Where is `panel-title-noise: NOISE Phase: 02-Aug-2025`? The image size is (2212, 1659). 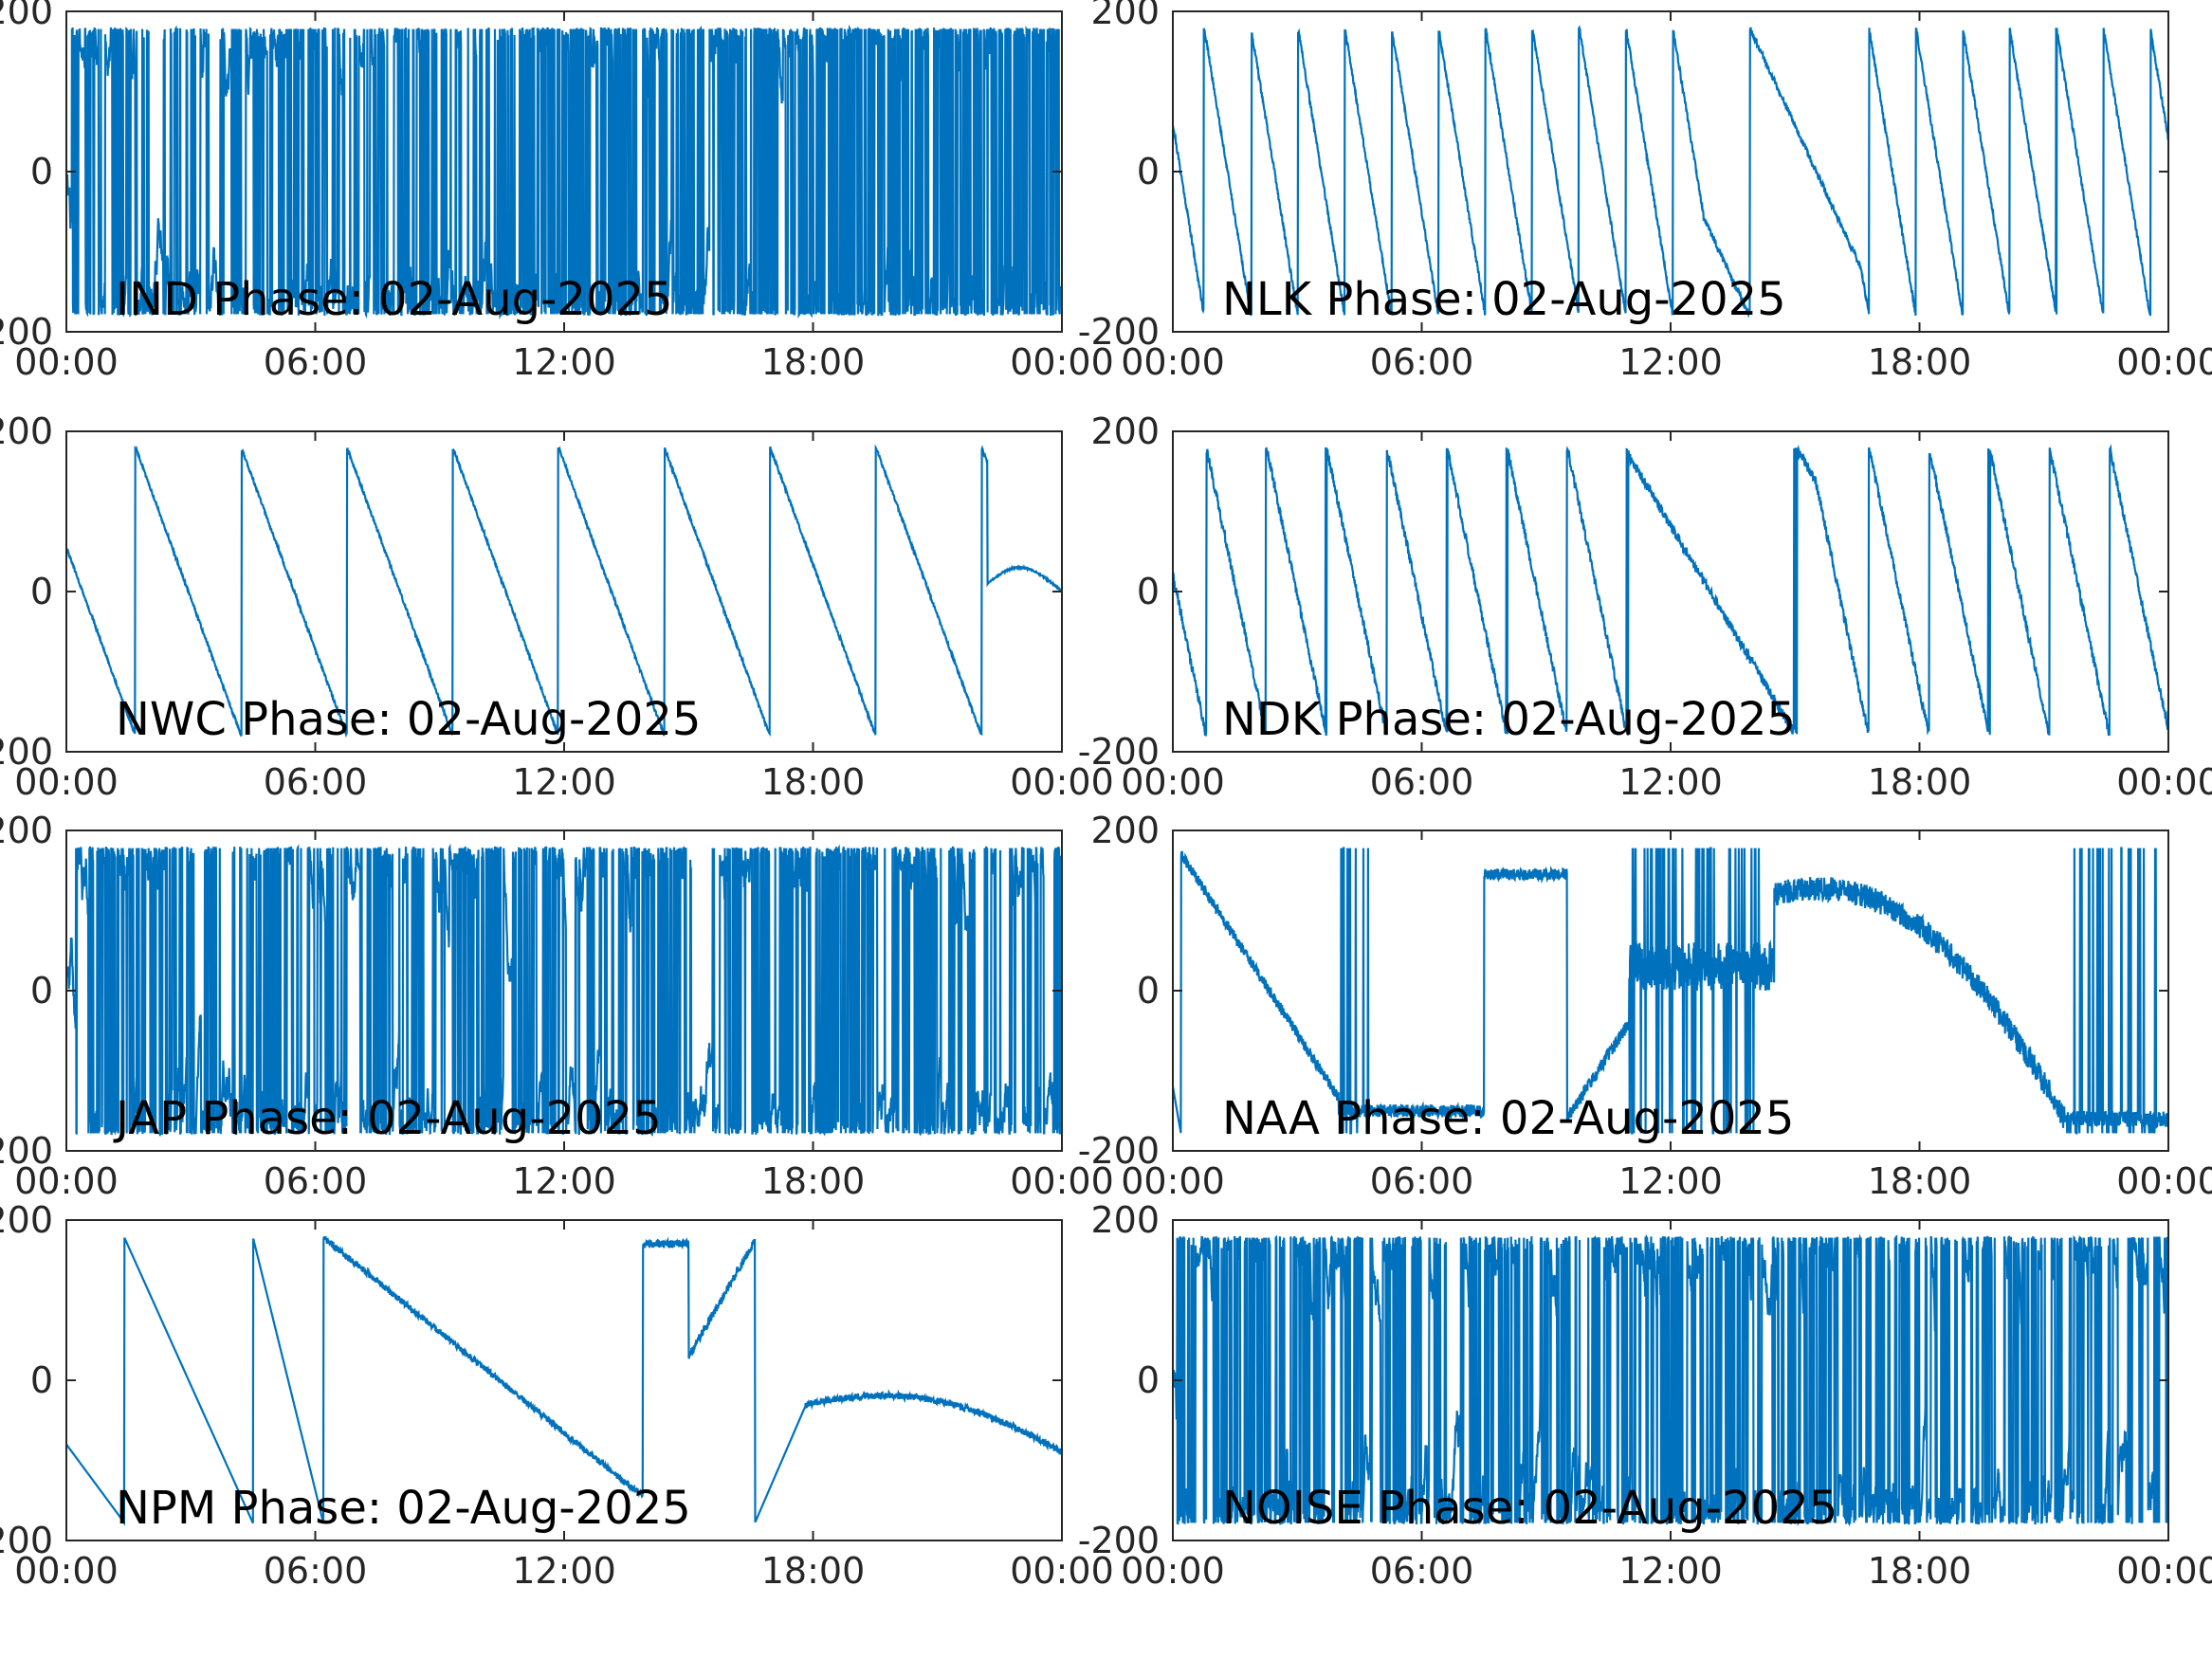
panel-title-noise: NOISE Phase: 02-Aug-2025 is located at coordinates (1529, 1508).